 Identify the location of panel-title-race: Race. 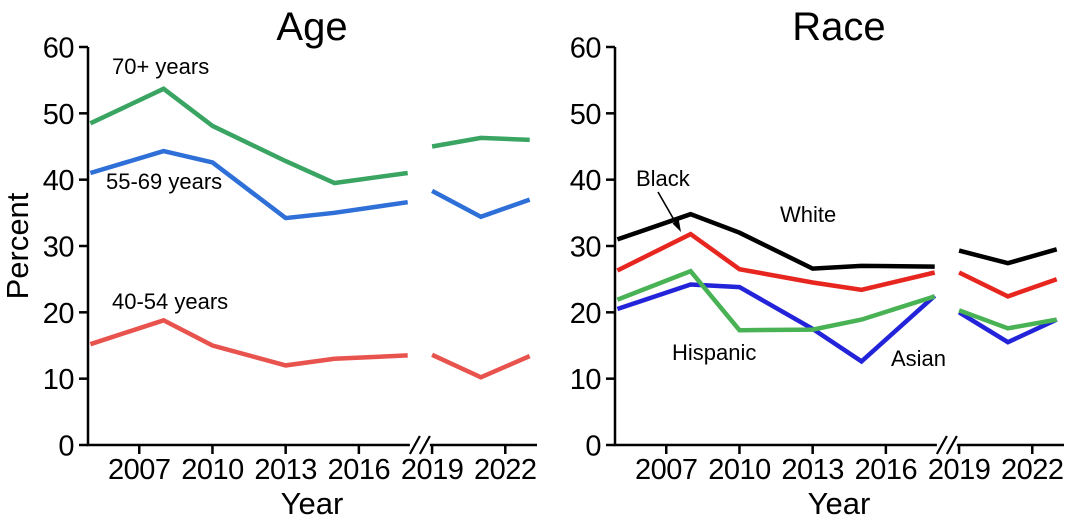
(838, 27).